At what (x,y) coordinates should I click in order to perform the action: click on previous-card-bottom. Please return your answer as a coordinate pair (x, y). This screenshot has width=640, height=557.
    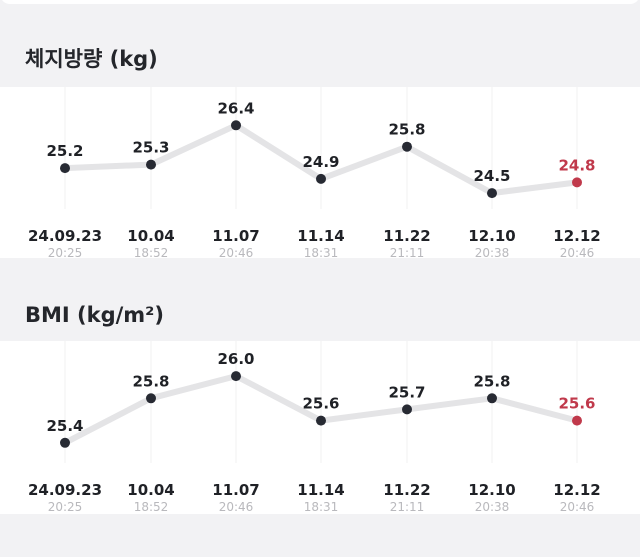
    Looking at the image, I should click on (320, 2).